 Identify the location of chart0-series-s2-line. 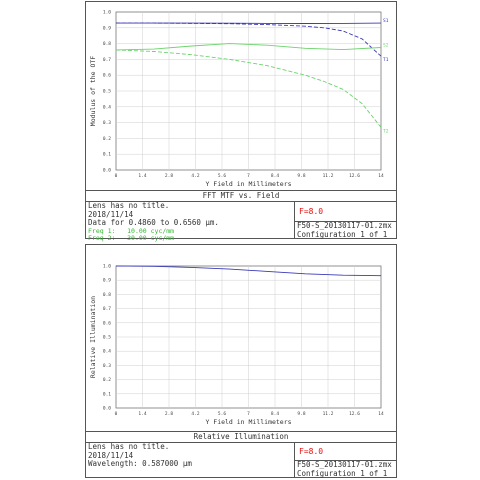
(248, 47).